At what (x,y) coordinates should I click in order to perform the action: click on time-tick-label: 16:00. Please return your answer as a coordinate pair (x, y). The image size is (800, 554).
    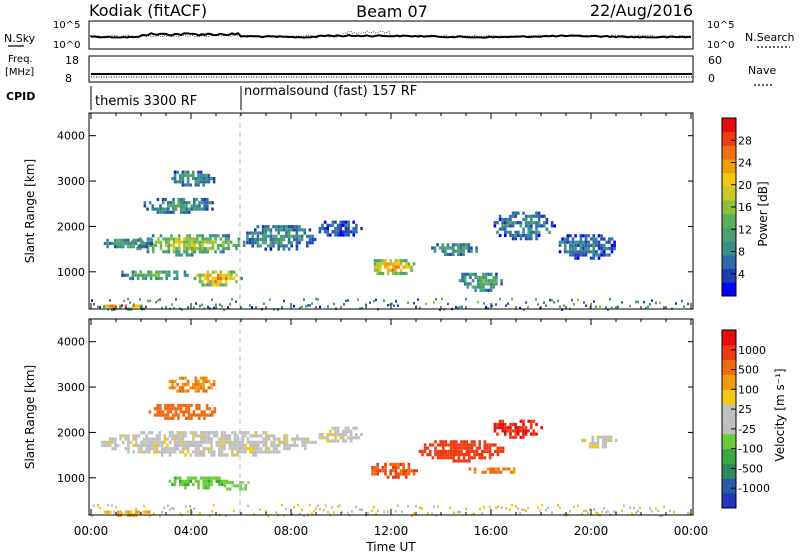
    Looking at the image, I should click on (491, 531).